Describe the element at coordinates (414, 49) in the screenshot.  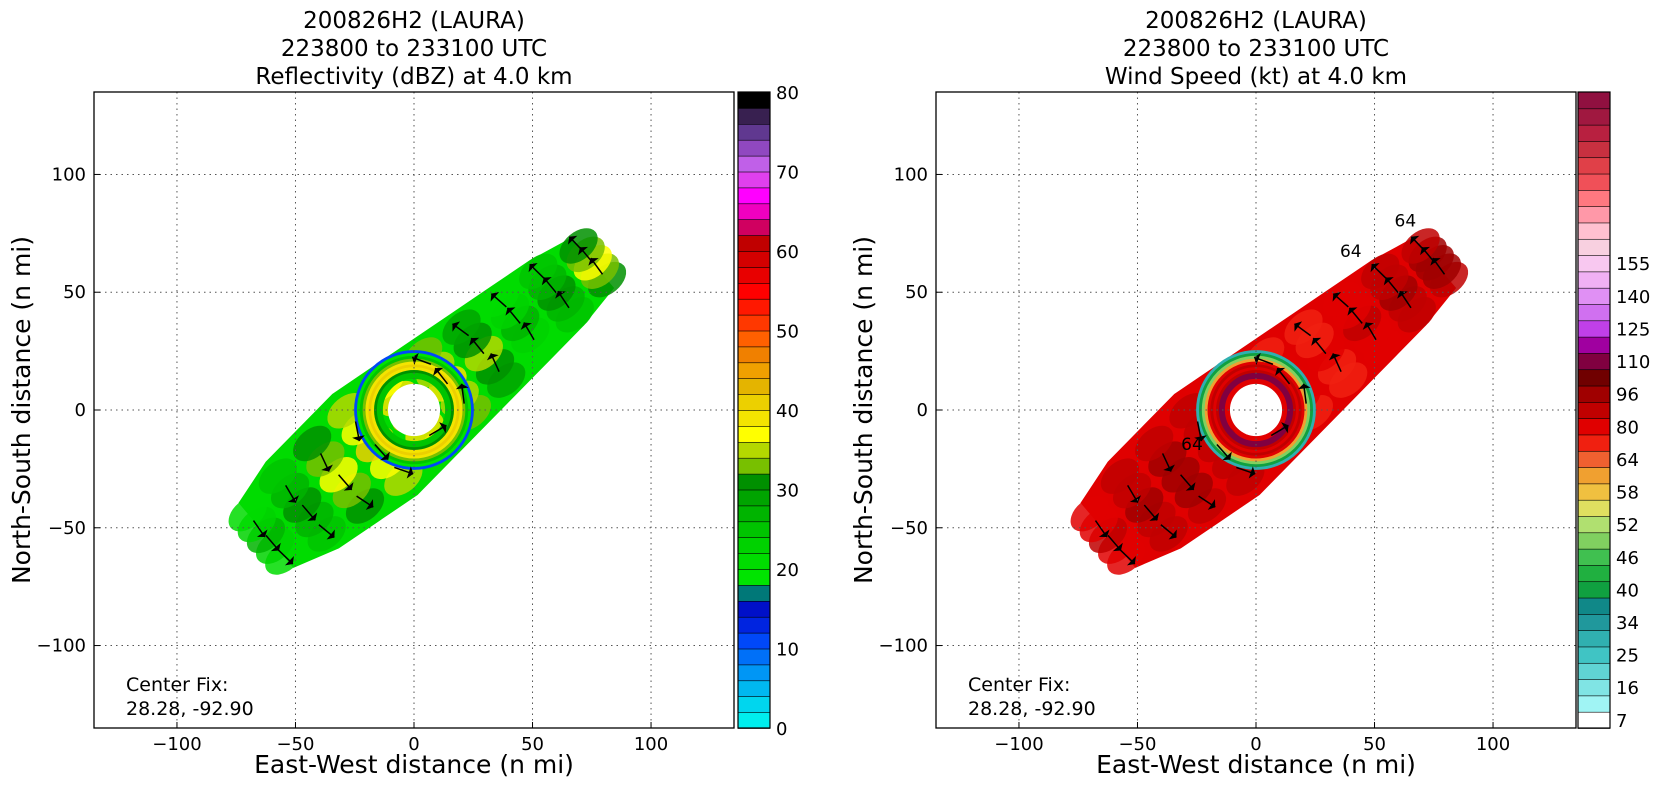
I see `reflectivity-title-line-2: 223800 to 233100 UTC` at that location.